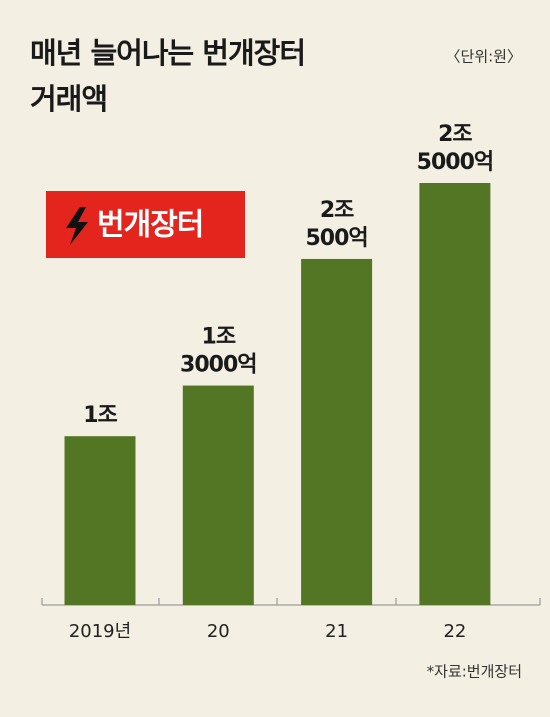 The image size is (550, 717). I want to click on x-tick-label: 2019년, so click(100, 631).